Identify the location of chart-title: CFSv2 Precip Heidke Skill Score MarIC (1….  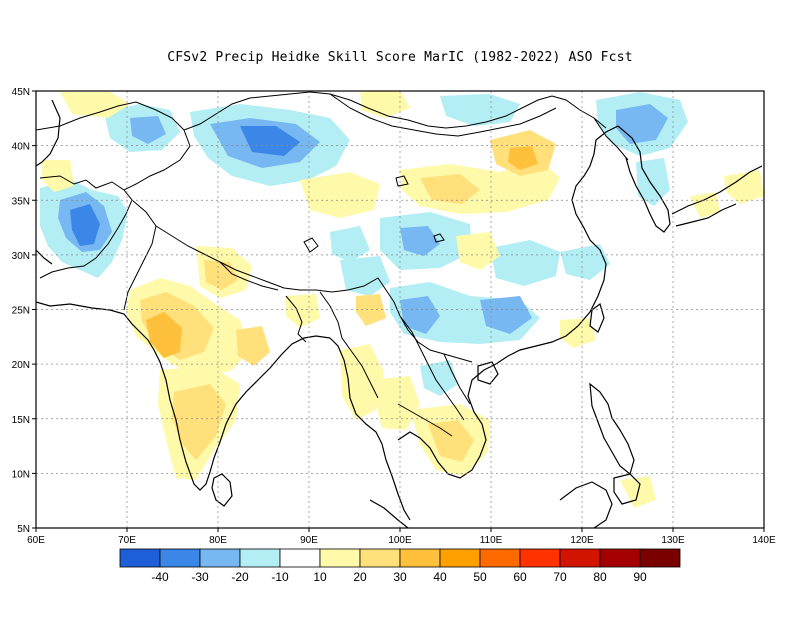
(400, 57).